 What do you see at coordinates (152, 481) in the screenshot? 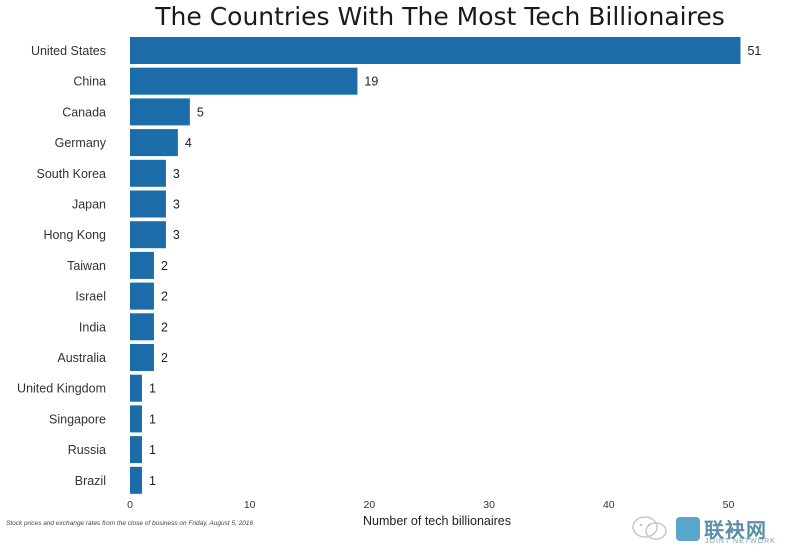
I see `value-label-brazil: 1` at bounding box center [152, 481].